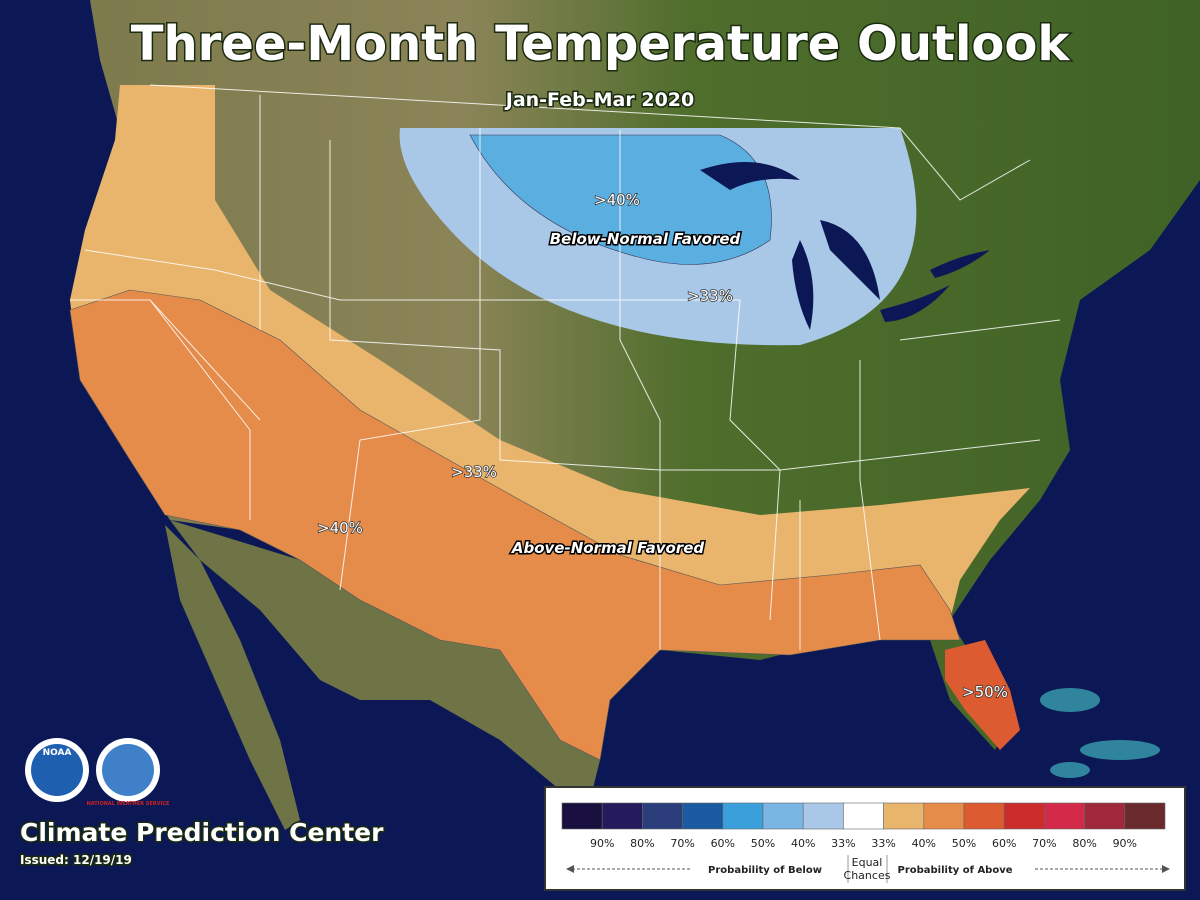 The height and width of the screenshot is (900, 1200). Describe the element at coordinates (76, 860) in the screenshot. I see `issued-date: Issued: 12/19/19` at that location.